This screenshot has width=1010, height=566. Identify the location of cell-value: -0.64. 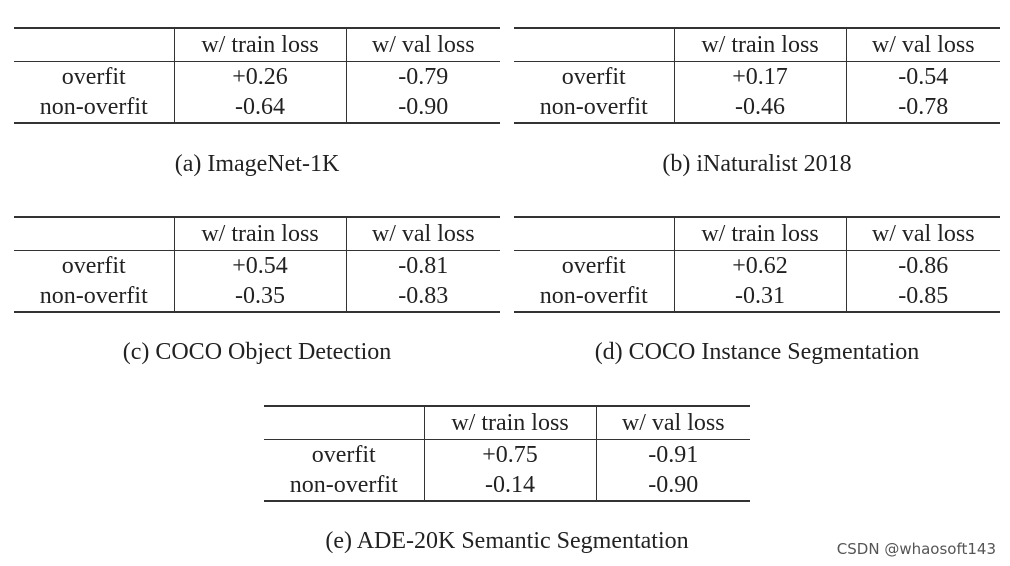
(260, 108).